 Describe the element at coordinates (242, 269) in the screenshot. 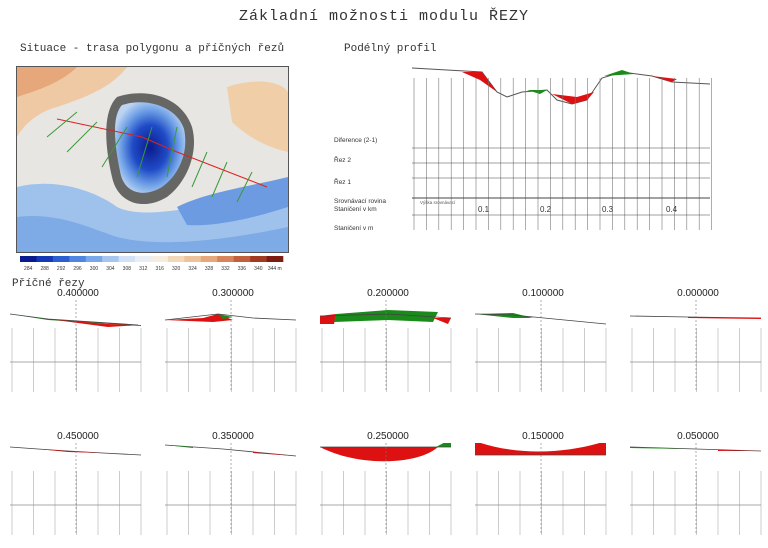

I see `legend-tick-label: 336` at that location.